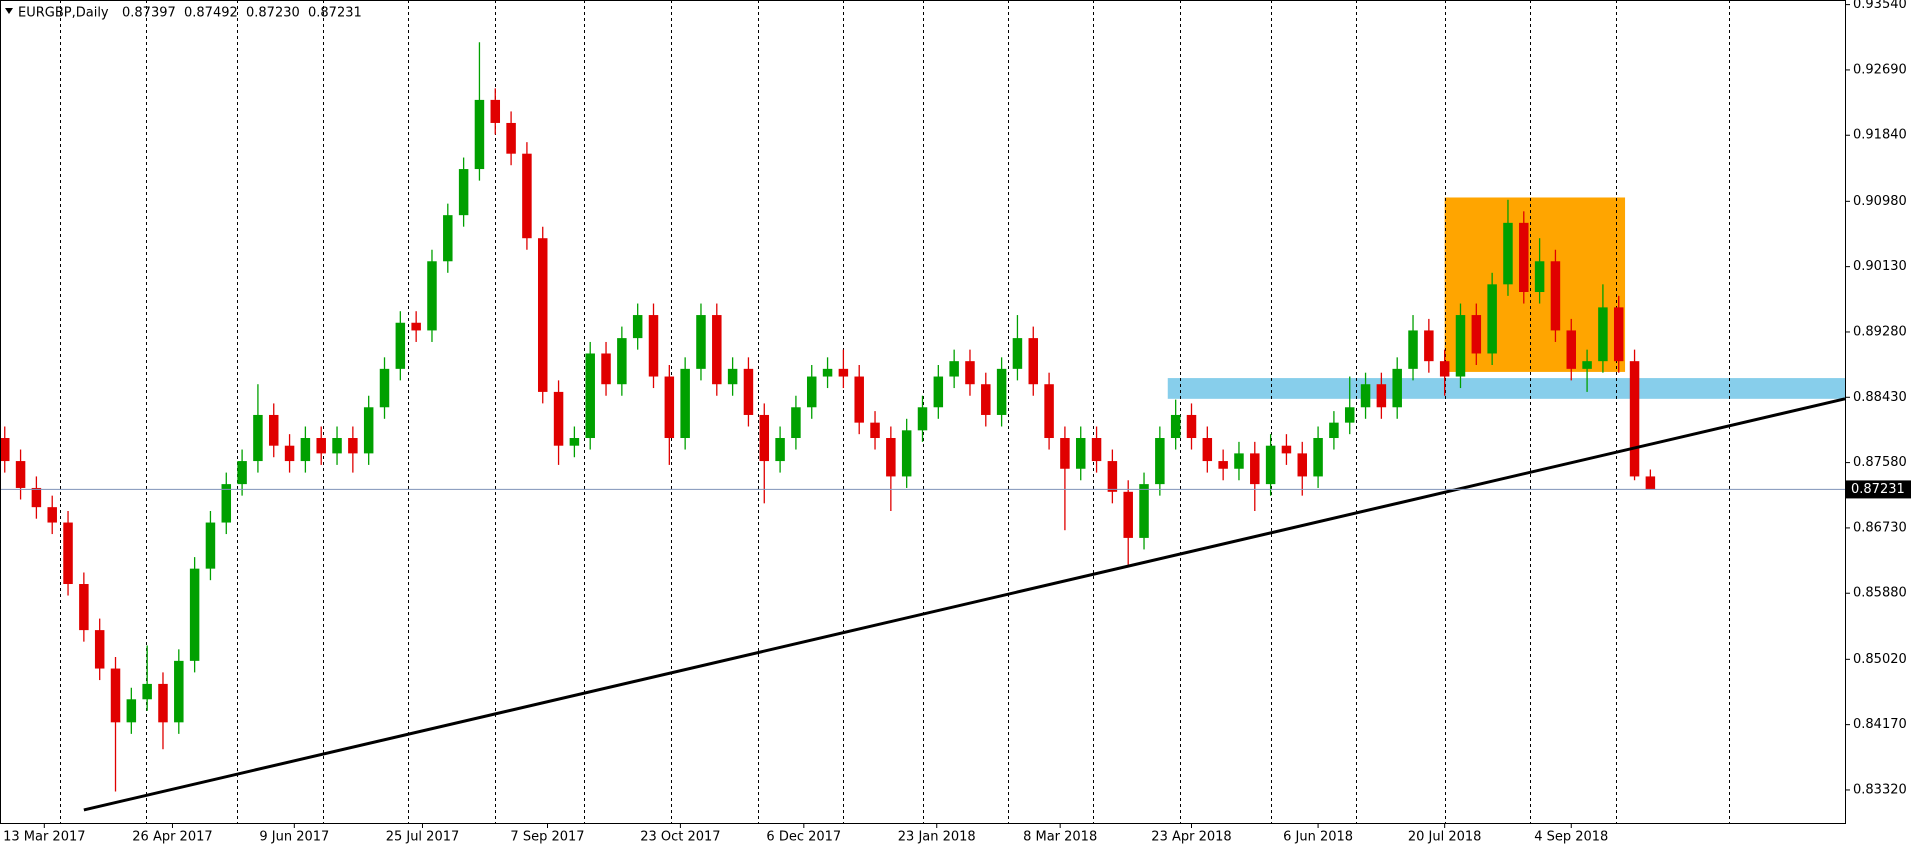 This screenshot has width=1916, height=847. I want to click on y-tick-label: 0.85880, so click(1880, 593).